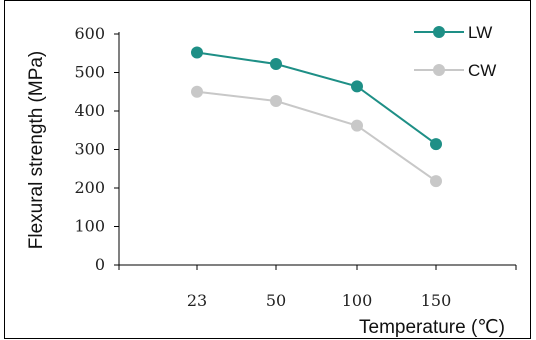  What do you see at coordinates (436, 300) in the screenshot?
I see `x-tick-label: 150` at bounding box center [436, 300].